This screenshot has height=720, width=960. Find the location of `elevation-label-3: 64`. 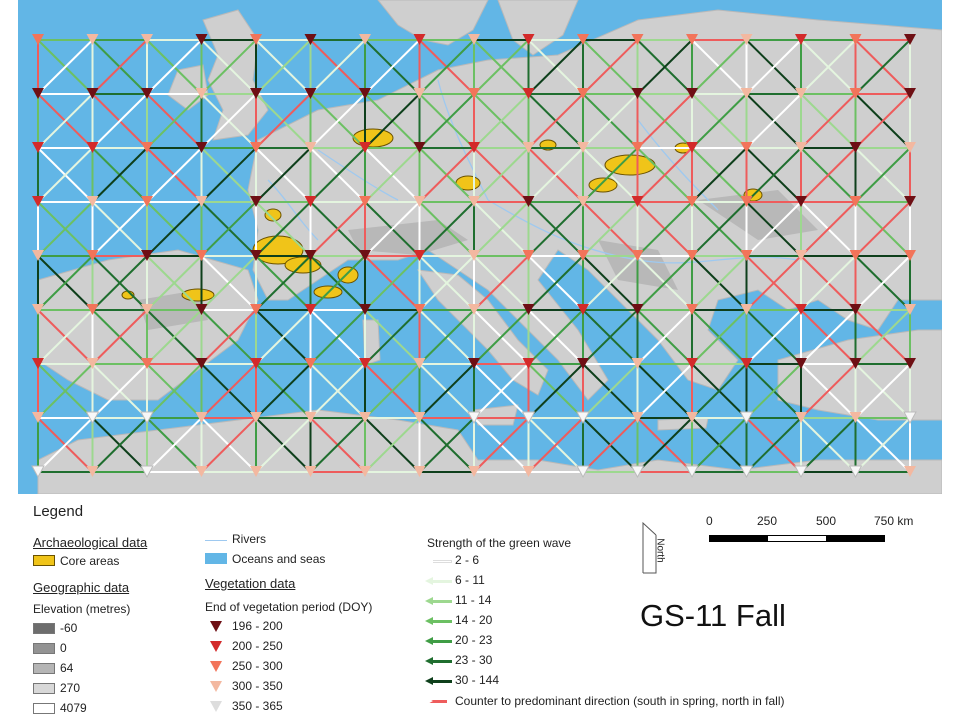

elevation-label-3: 64 is located at coordinates (67, 668).